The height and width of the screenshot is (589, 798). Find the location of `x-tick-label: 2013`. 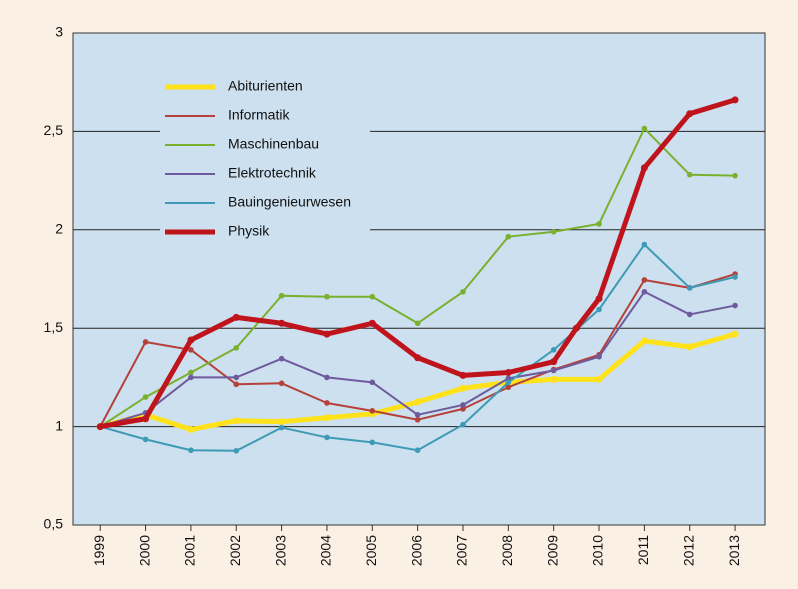

x-tick-label: 2013 is located at coordinates (734, 550).